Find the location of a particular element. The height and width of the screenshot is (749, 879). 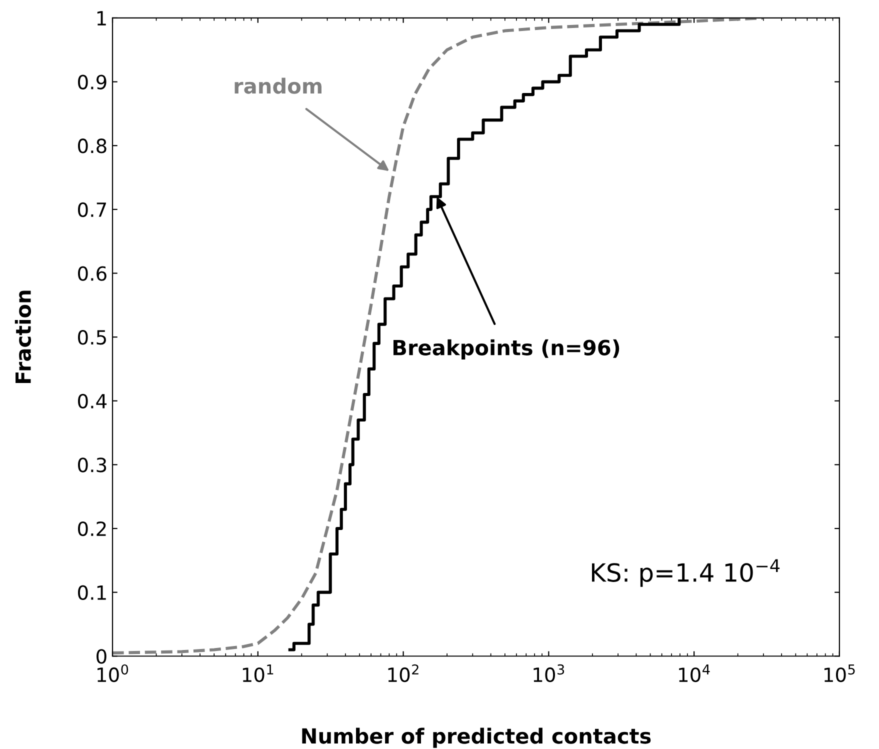

y-tick-label: 0.9 is located at coordinates (92, 82).